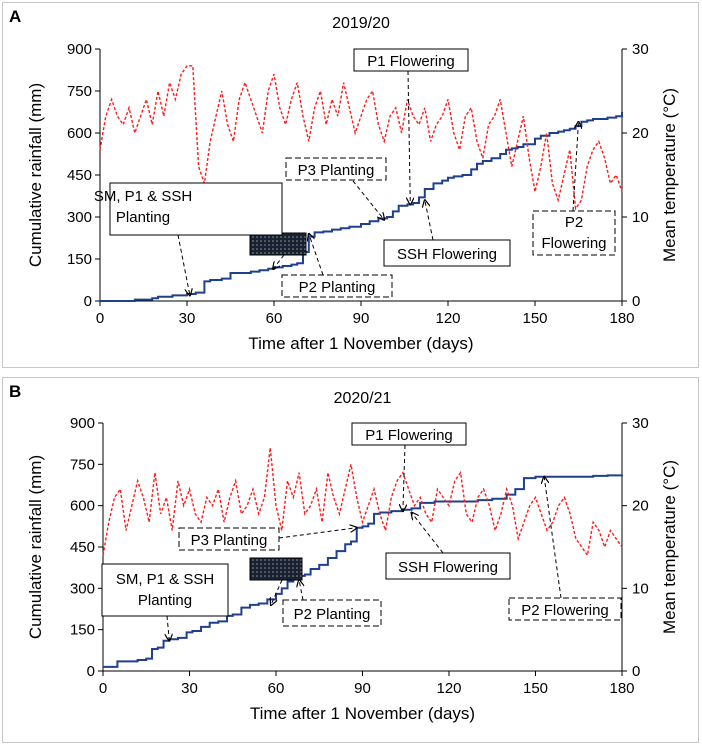 This screenshot has width=702, height=746. Describe the element at coordinates (573, 243) in the screenshot. I see `annotation-text: Flowering` at that location.